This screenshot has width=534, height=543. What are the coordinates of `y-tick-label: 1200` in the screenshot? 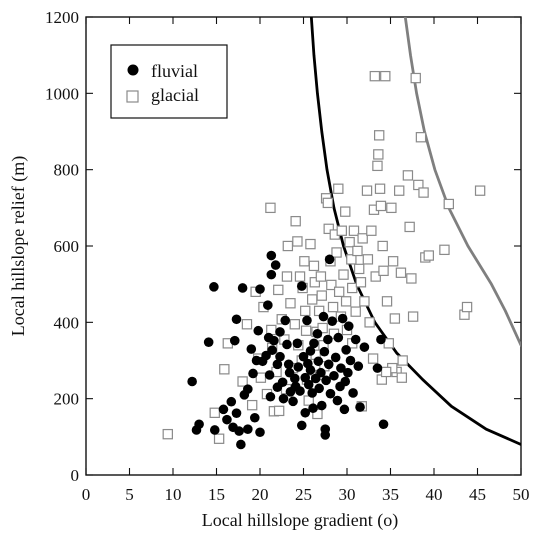 It's located at (62, 17).